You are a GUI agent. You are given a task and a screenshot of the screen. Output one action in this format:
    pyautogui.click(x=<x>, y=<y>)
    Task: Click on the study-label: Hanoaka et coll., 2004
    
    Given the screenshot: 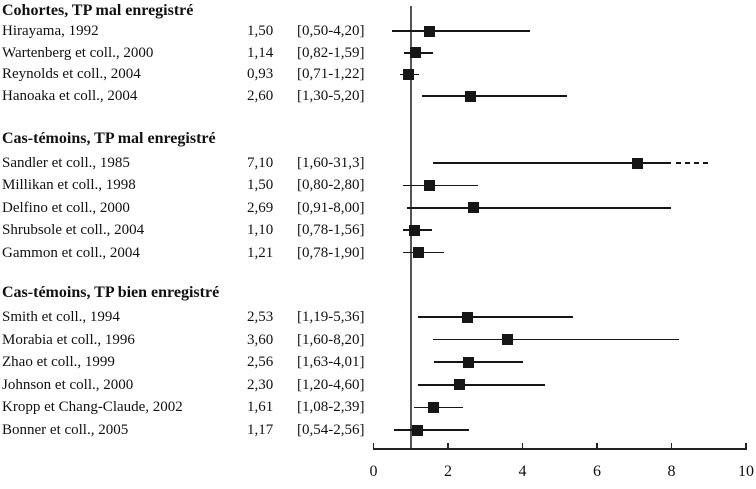 What is the action you would take?
    pyautogui.click(x=70, y=96)
    